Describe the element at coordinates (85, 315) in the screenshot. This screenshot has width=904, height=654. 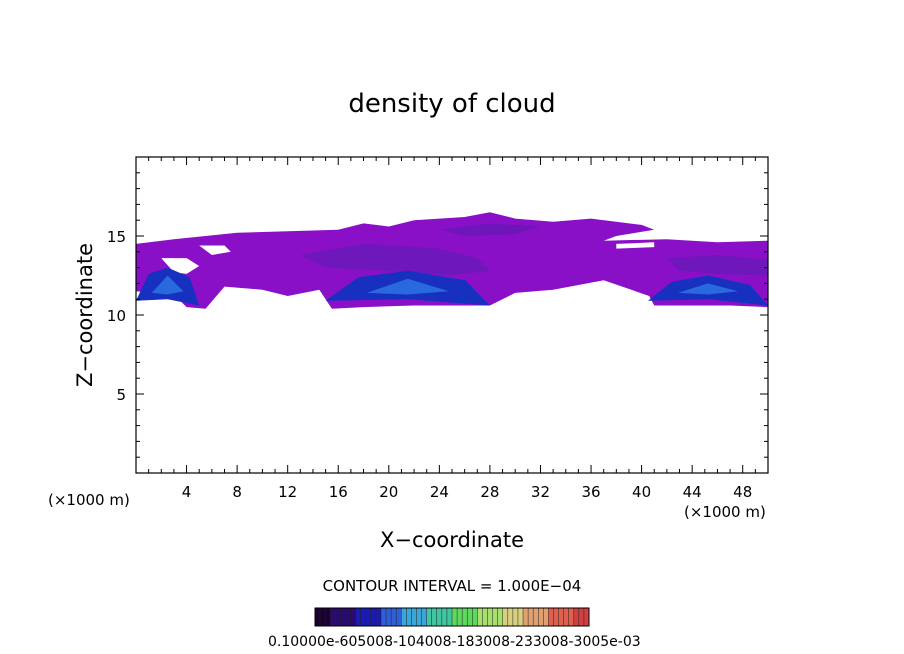
I see `y-axis-title: Z−coordinate` at that location.